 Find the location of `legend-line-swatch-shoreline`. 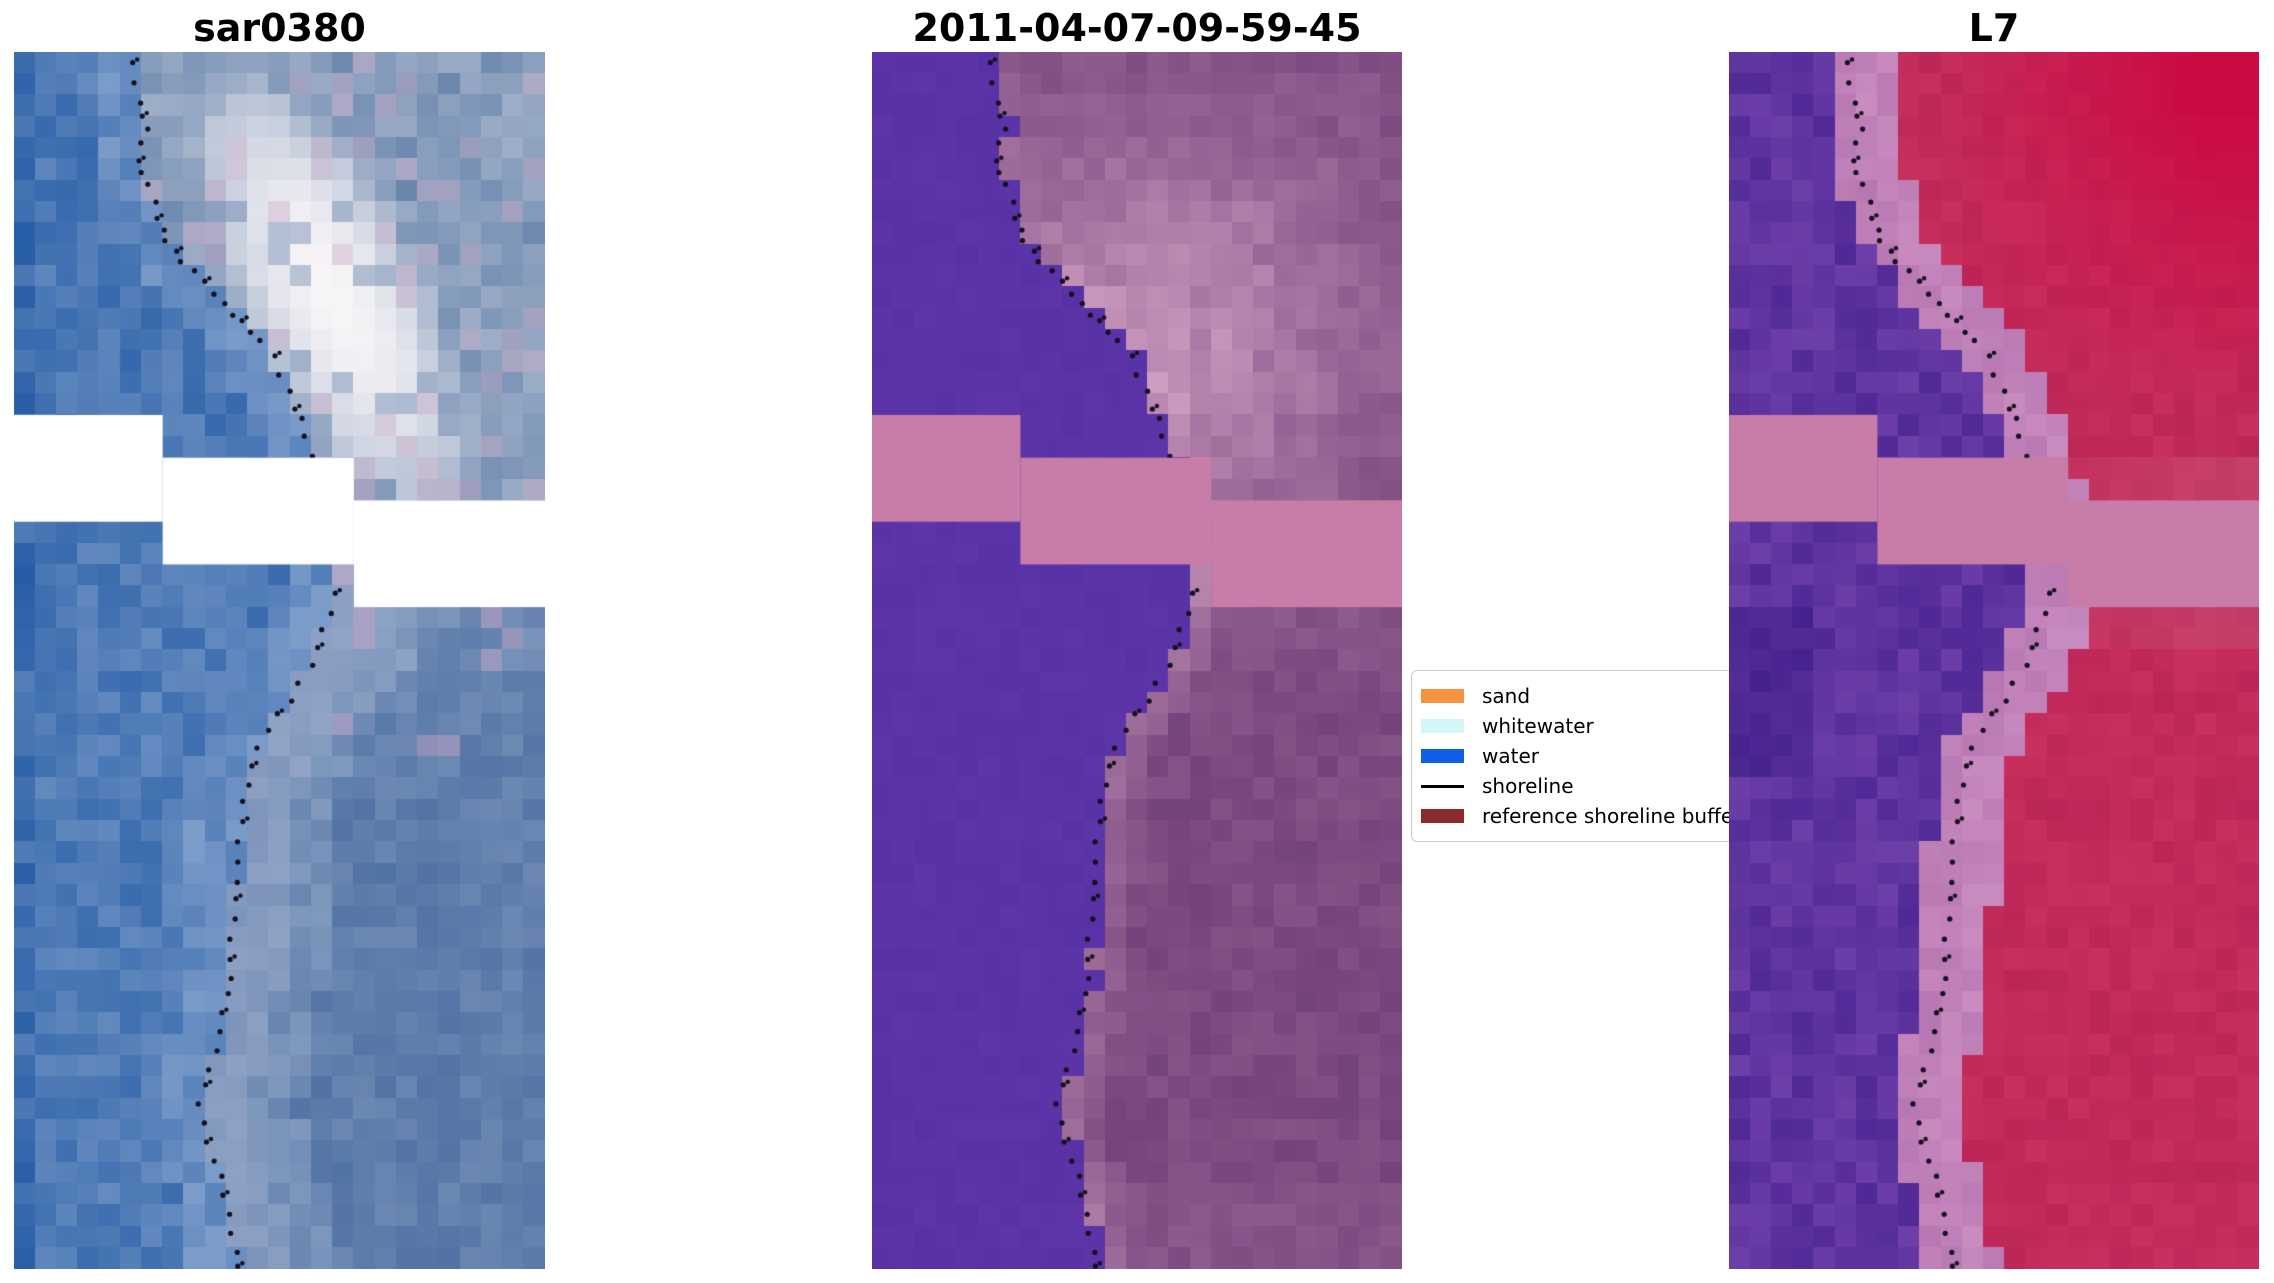

legend-line-swatch-shoreline is located at coordinates (1442, 786).